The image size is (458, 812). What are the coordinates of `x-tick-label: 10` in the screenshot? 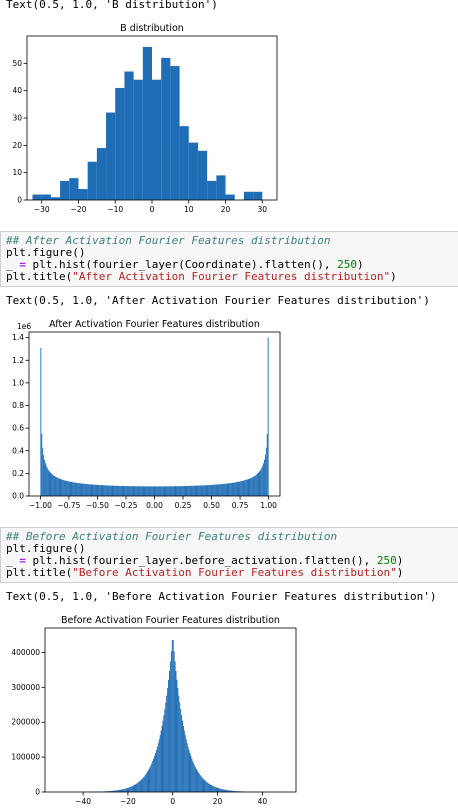 It's located at (189, 209).